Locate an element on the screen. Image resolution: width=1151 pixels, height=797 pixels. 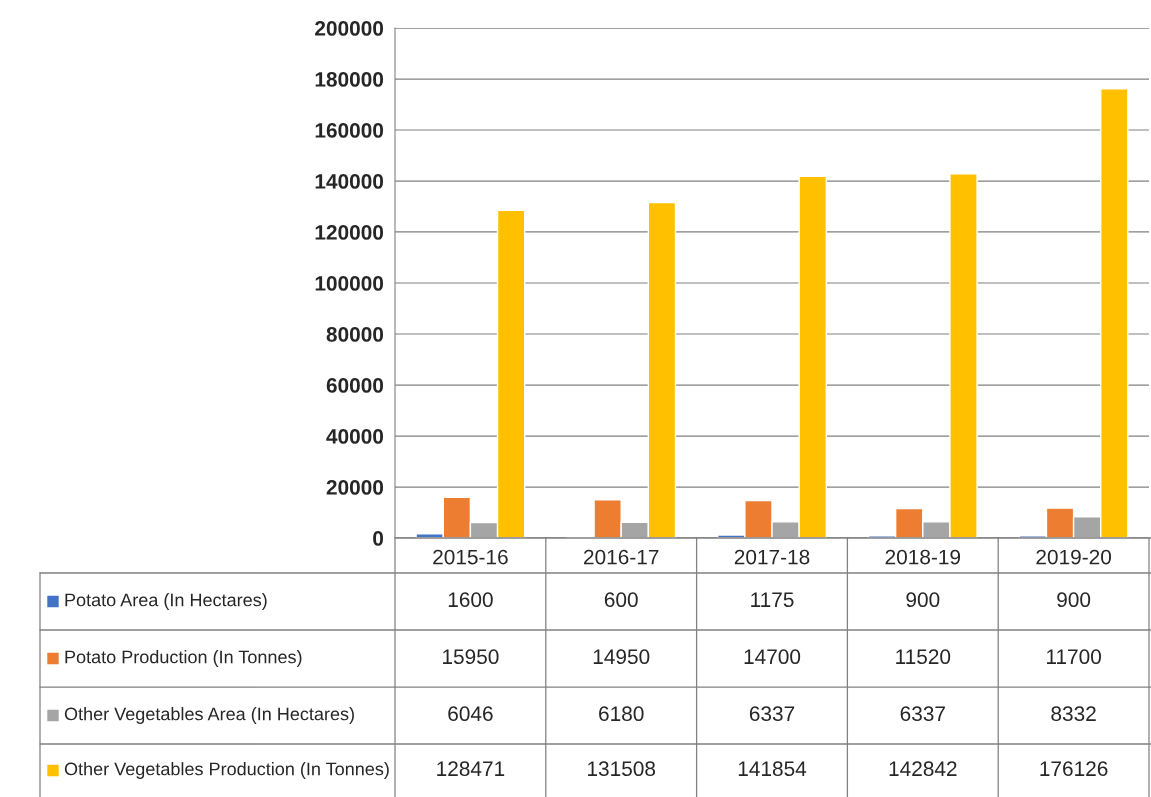
data-label: 8332 is located at coordinates (1073, 714).